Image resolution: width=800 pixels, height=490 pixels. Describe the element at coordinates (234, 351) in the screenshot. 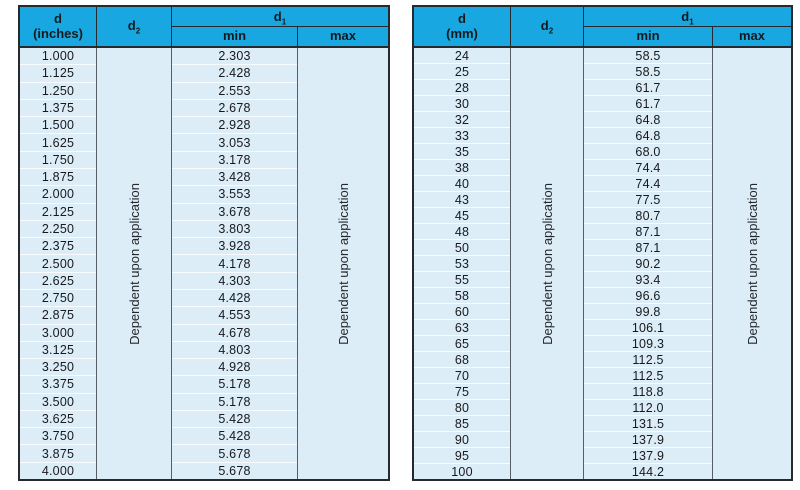

I see `table-cell: 4.803` at that location.